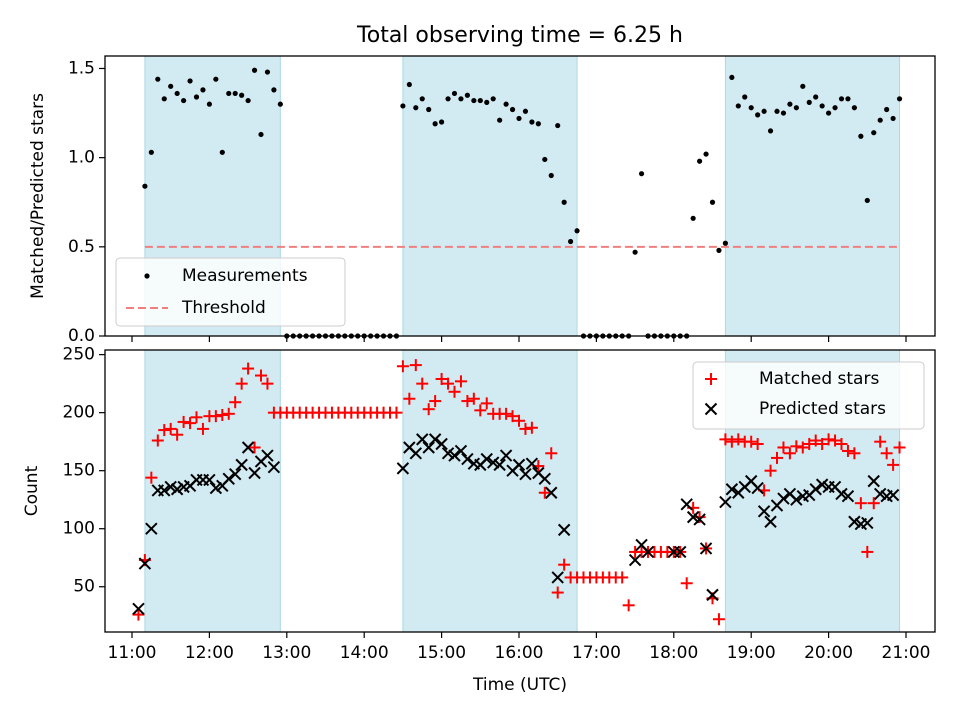 This screenshot has width=960, height=720. Describe the element at coordinates (519, 685) in the screenshot. I see `x-axis-label: Time (UTC)` at that location.